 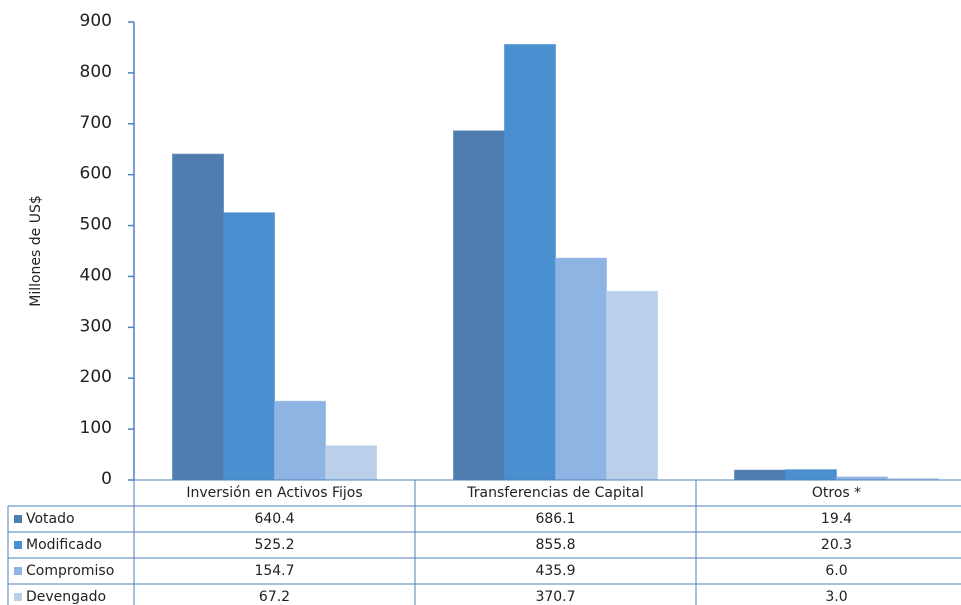 What do you see at coordinates (274, 493) in the screenshot?
I see `x-tick-label: Inversión en Activos Fijos` at bounding box center [274, 493].